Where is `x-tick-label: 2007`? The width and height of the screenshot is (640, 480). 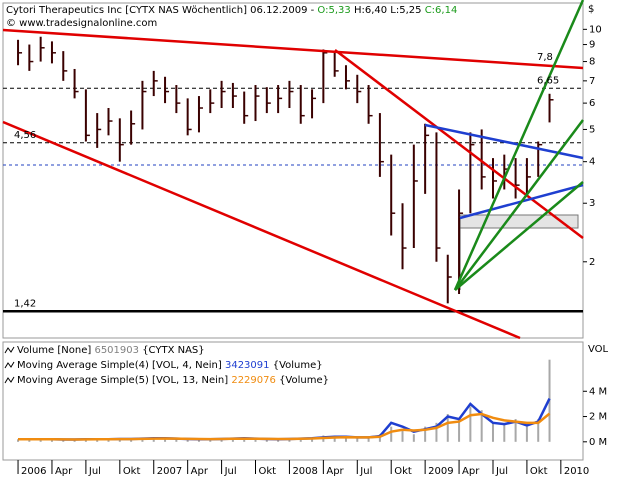 x-tick-label: 2007 is located at coordinates (169, 471).